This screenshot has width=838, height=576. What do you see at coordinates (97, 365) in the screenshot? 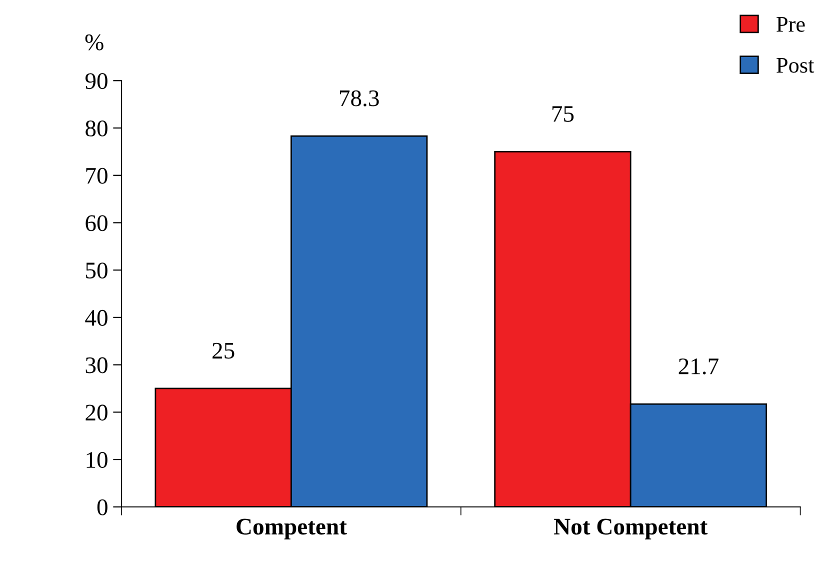
I see `y-tick-label: 30` at bounding box center [97, 365].